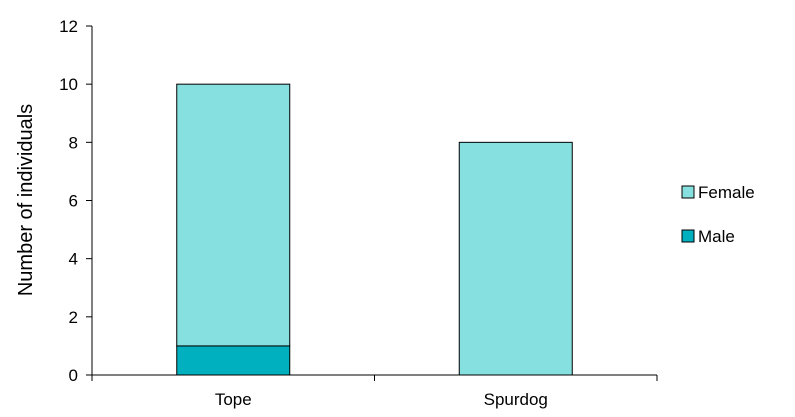 This screenshot has width=795, height=417. What do you see at coordinates (233, 360) in the screenshot?
I see `bar-male-tope` at bounding box center [233, 360].